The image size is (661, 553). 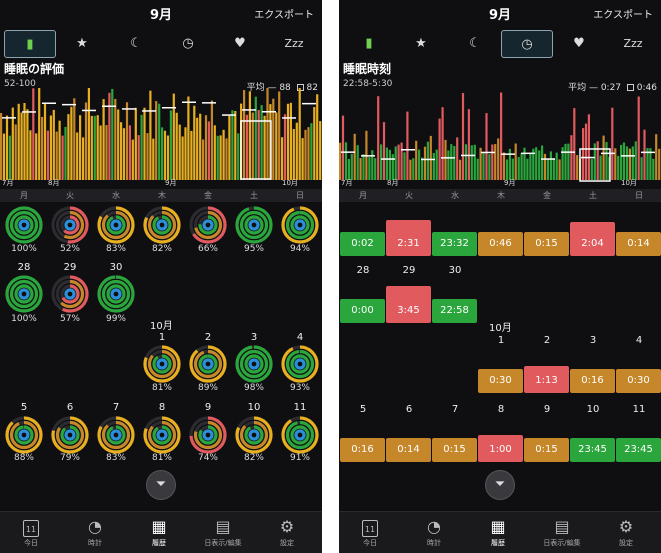 What do you see at coordinates (498, 543) in the screenshot?
I see `nav-label: 履歴` at bounding box center [498, 543].